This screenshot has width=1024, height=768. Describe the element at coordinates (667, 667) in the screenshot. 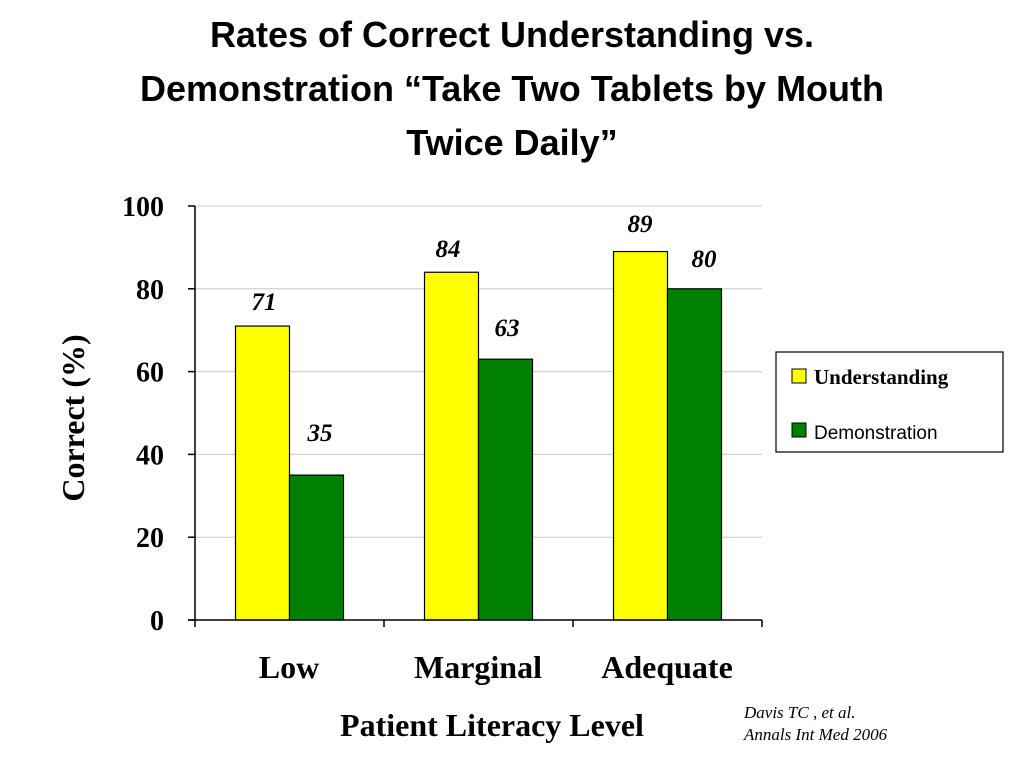

I see `x-tick-label: Adequate` at that location.